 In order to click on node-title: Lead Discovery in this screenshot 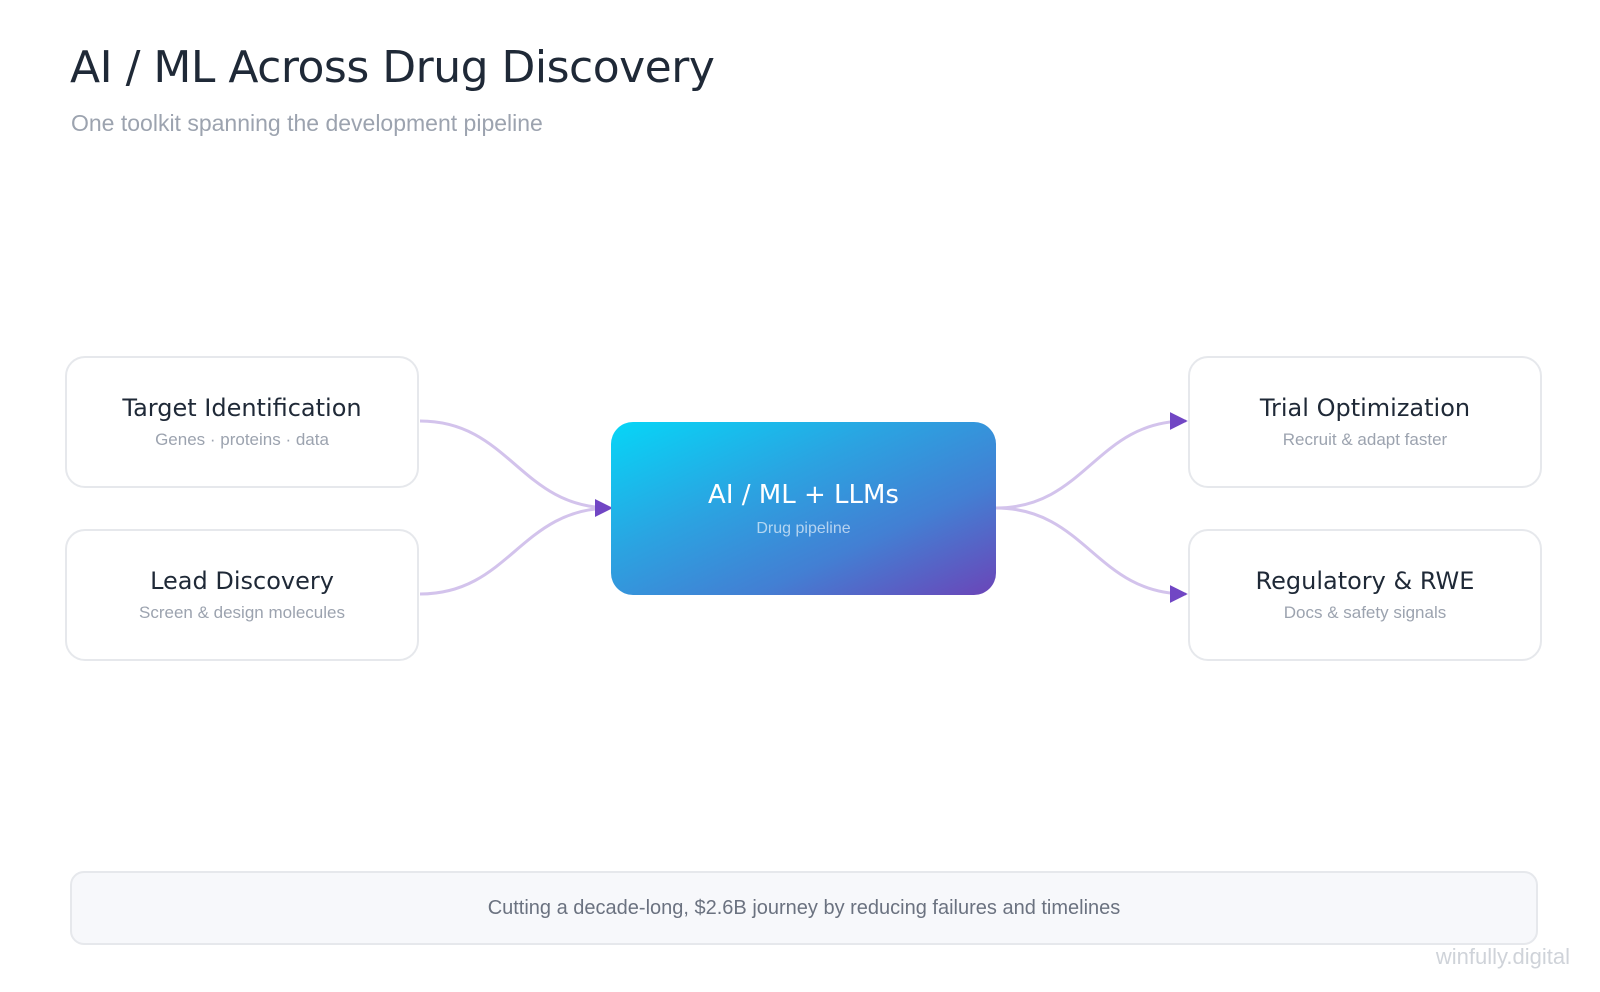, I will do `click(242, 581)`.